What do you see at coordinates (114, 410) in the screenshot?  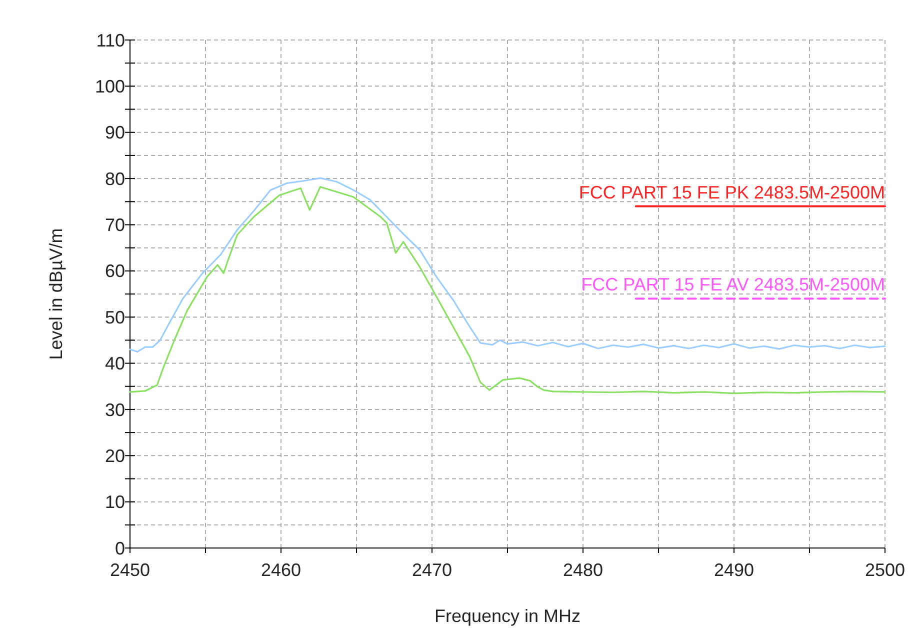 I see `y-tick-label: 30` at bounding box center [114, 410].